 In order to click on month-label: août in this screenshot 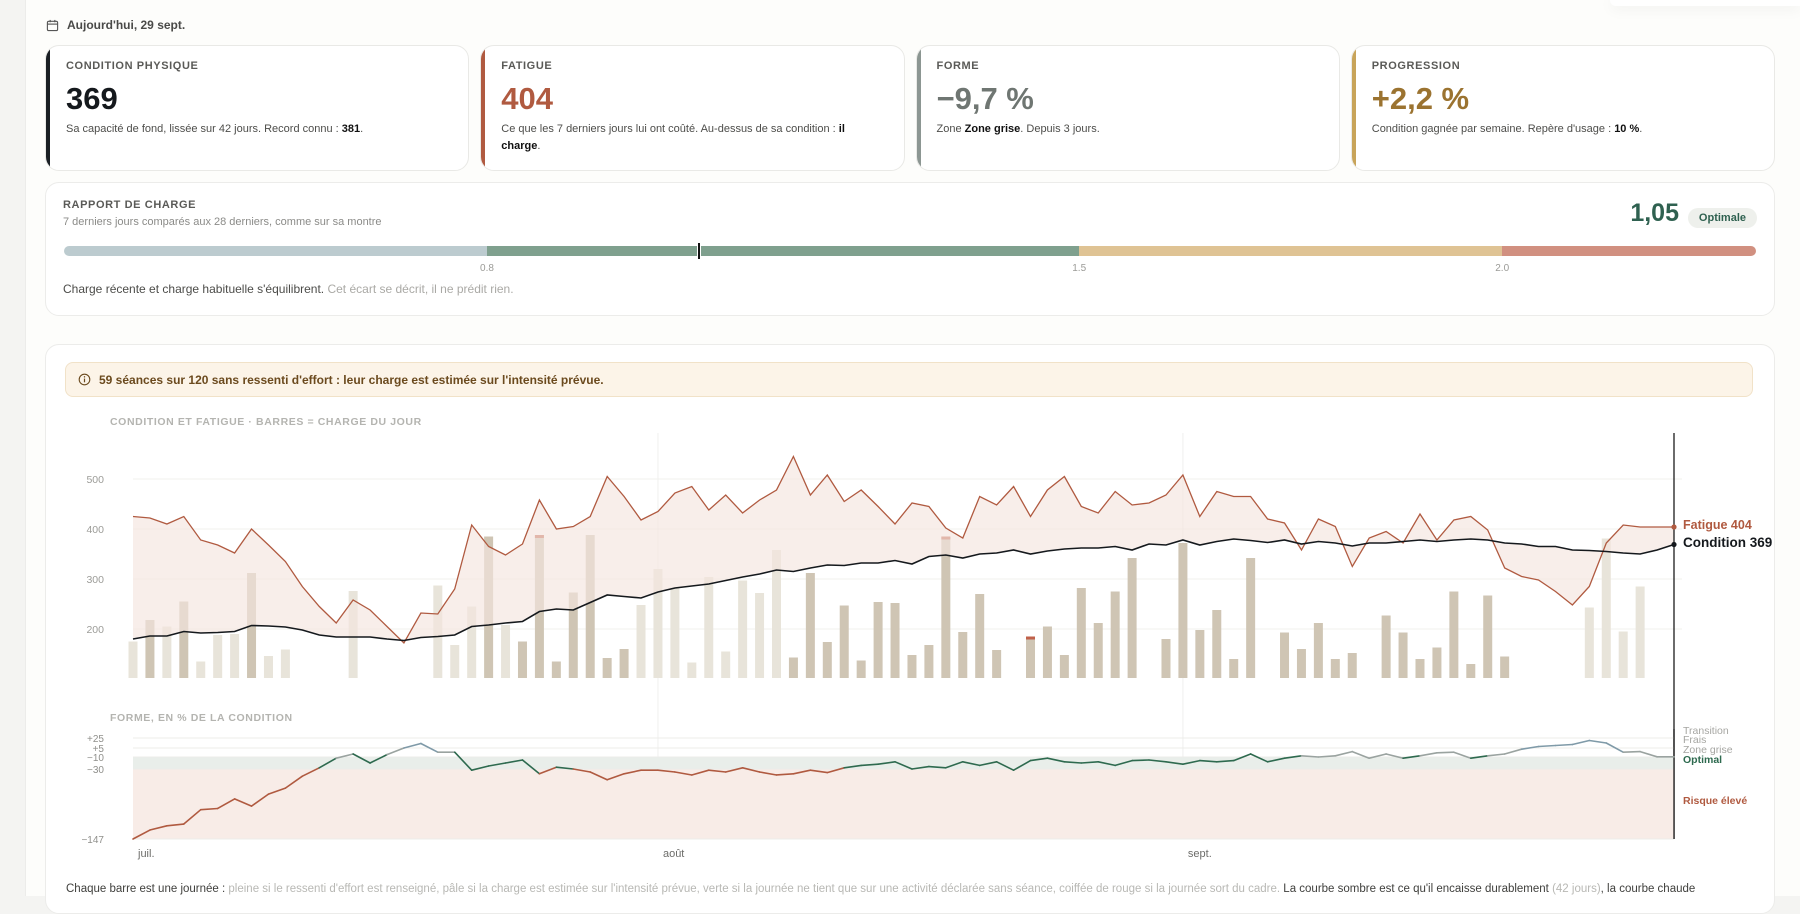, I will do `click(673, 854)`.